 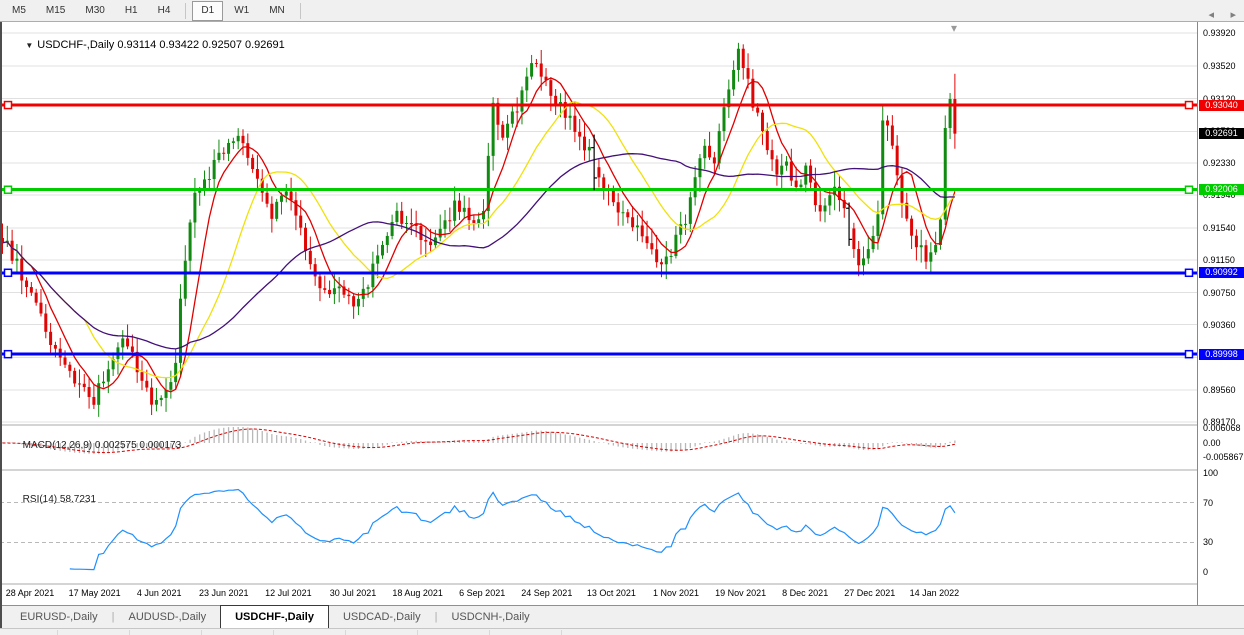 What do you see at coordinates (1221, 134) in the screenshot?
I see `price-level-badge-0.92691: 0.92691` at bounding box center [1221, 134].